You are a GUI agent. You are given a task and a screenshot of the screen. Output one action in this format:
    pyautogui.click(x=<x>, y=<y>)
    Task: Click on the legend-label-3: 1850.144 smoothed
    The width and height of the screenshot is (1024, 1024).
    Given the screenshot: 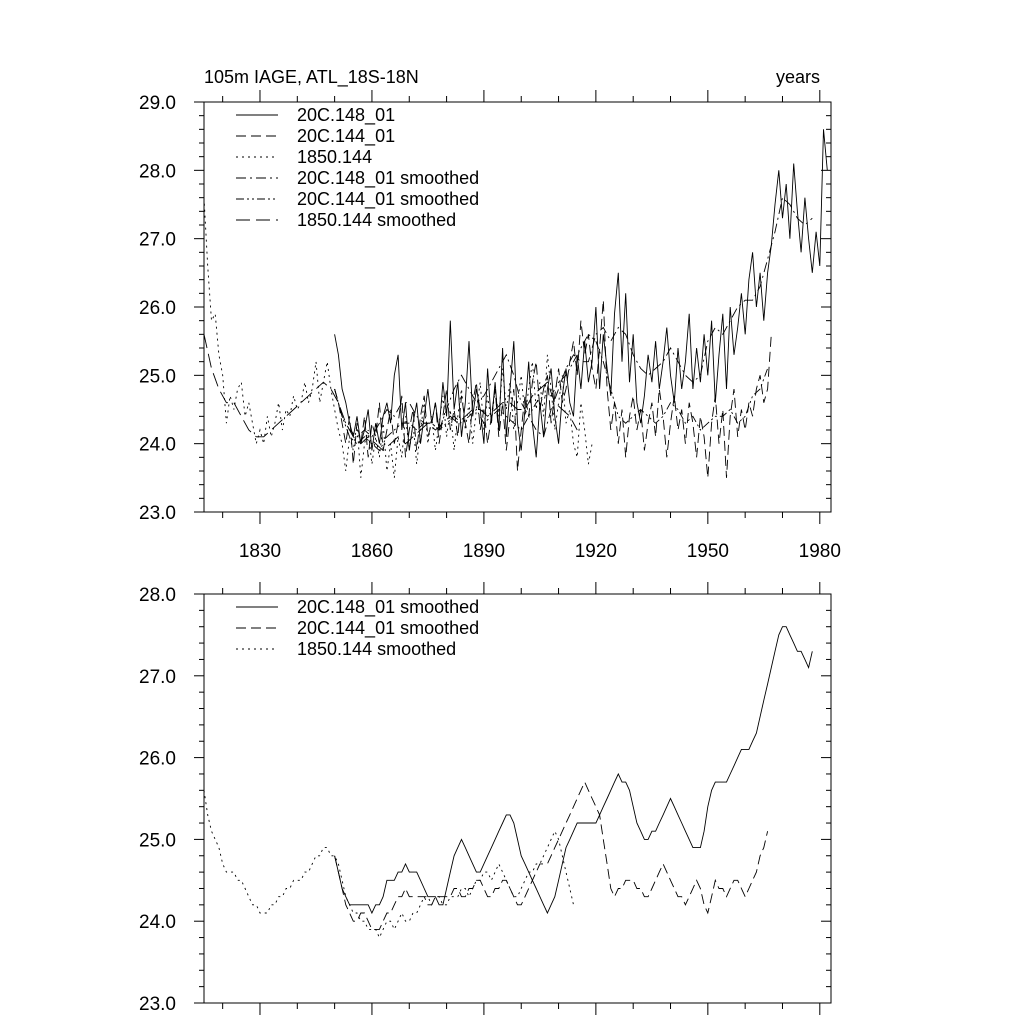 What is the action you would take?
    pyautogui.click(x=376, y=649)
    